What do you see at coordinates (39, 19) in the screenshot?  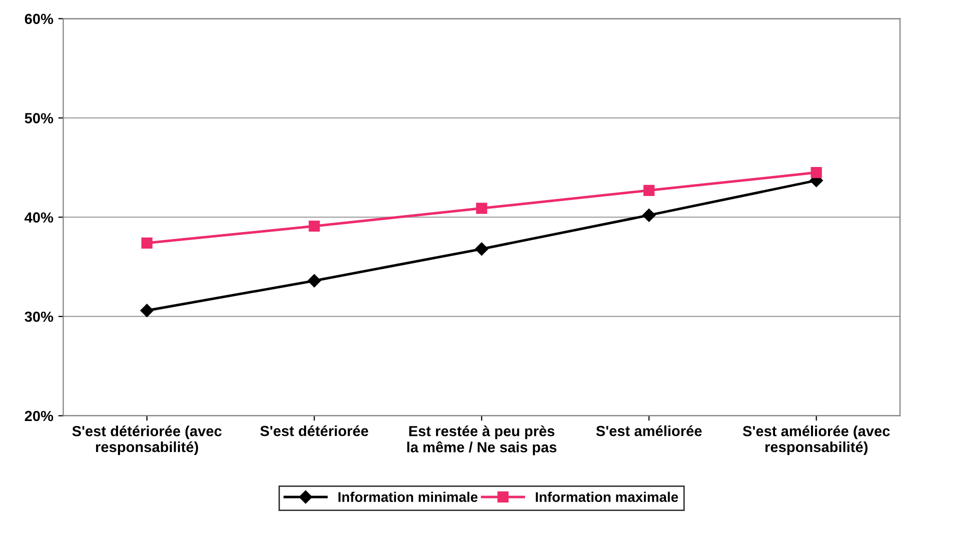 I see `y-tick-label: 60%` at bounding box center [39, 19].